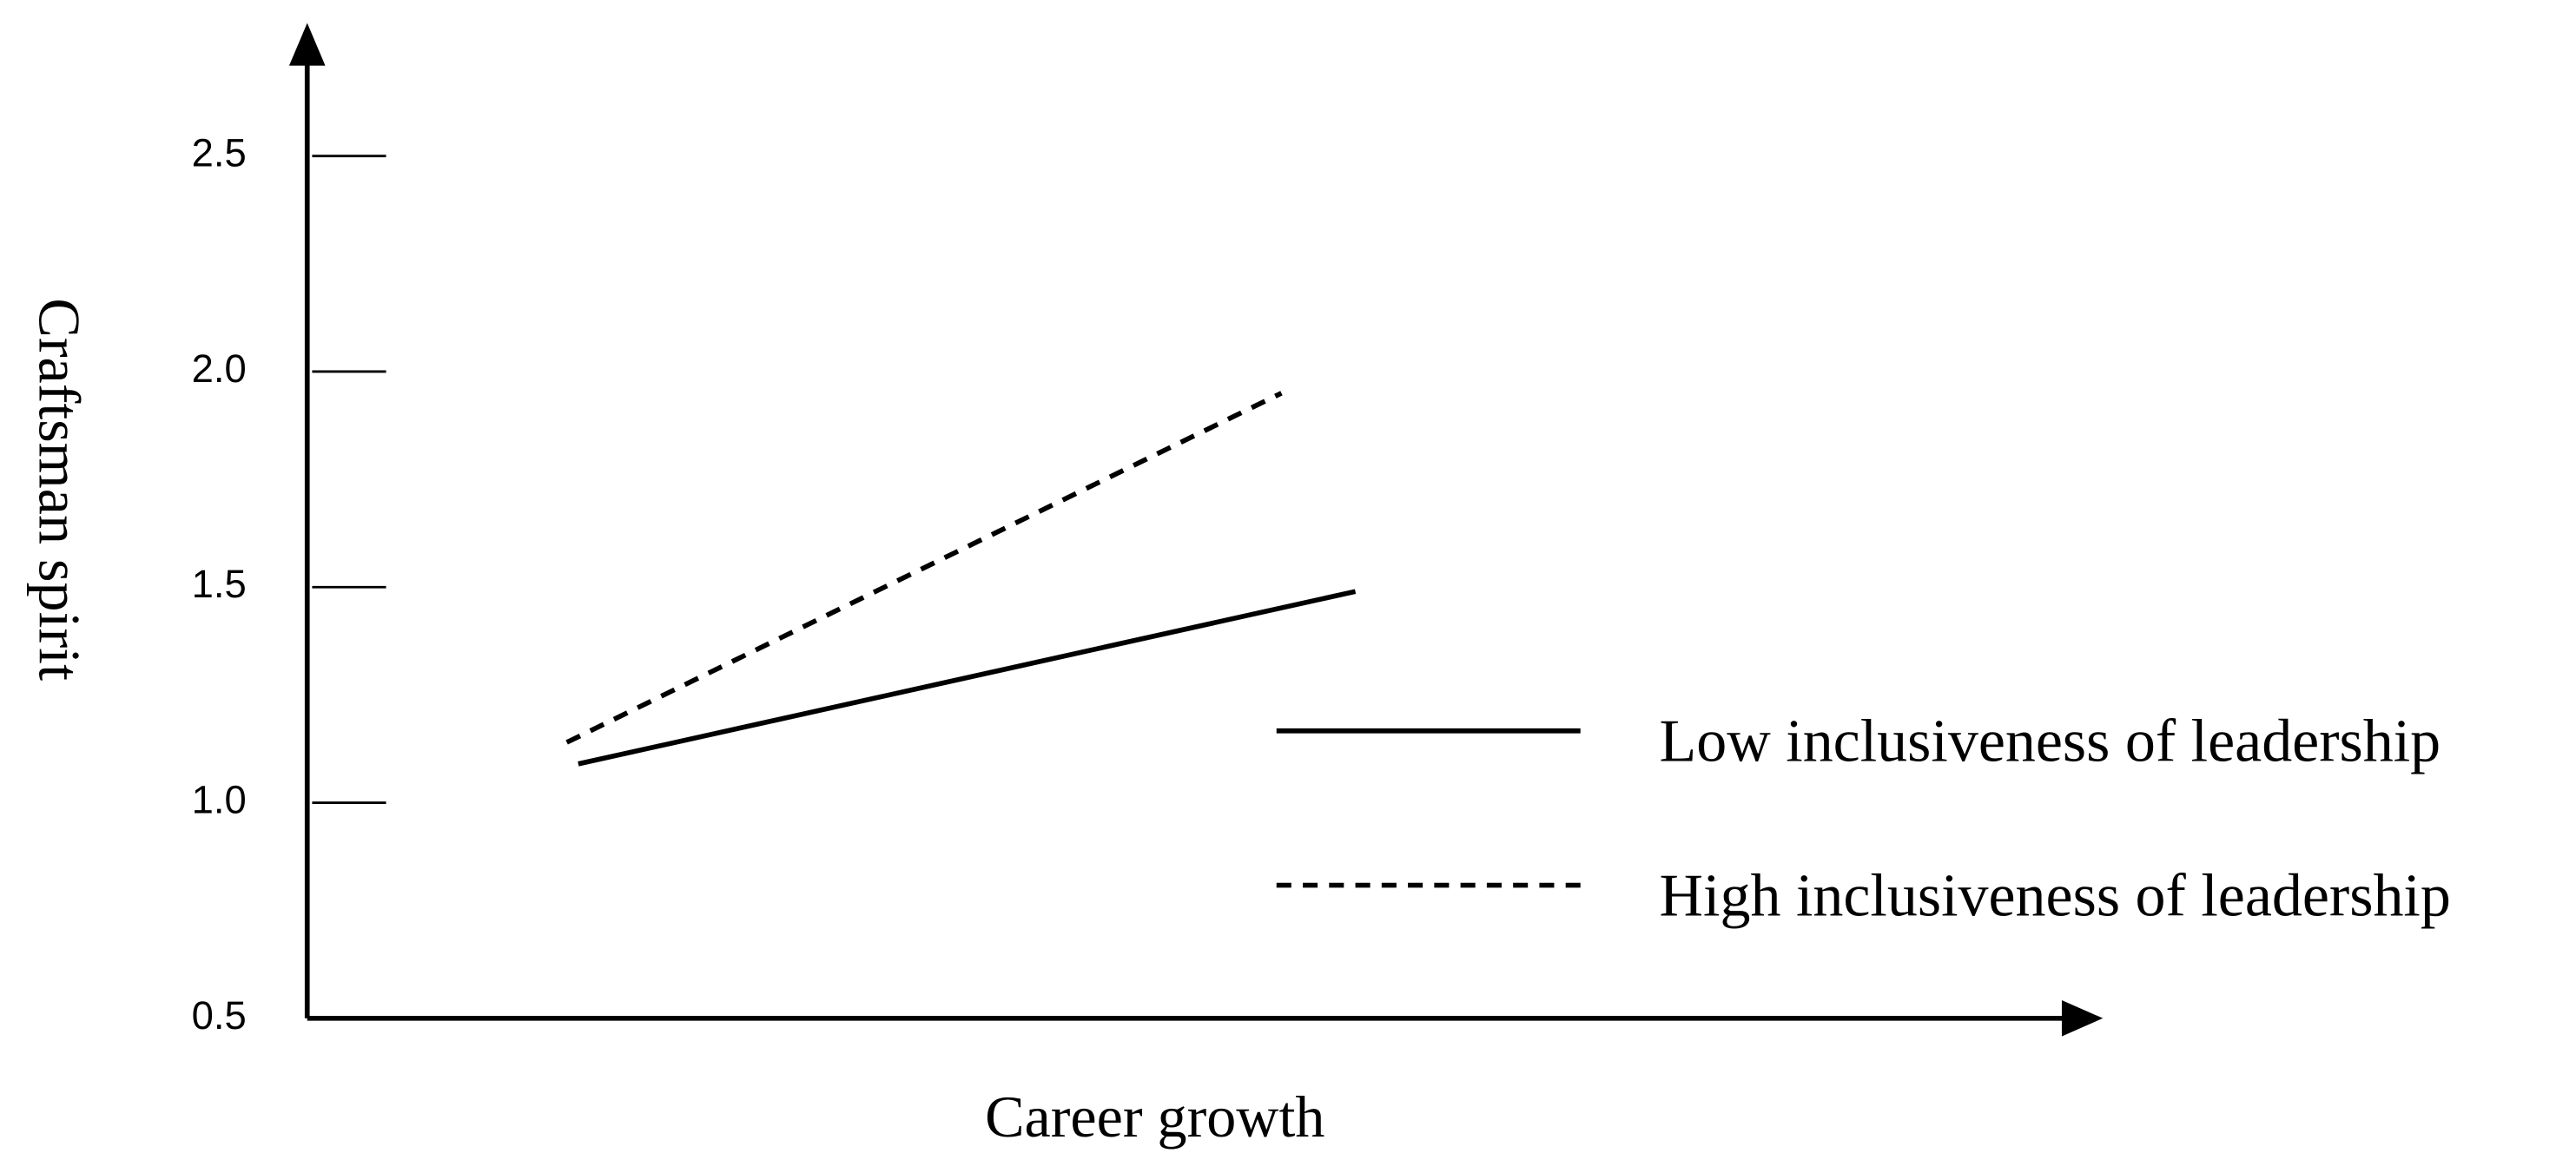 This screenshot has width=2576, height=1173. Describe the element at coordinates (219, 368) in the screenshot. I see `y-tick-label: 2.0` at that location.